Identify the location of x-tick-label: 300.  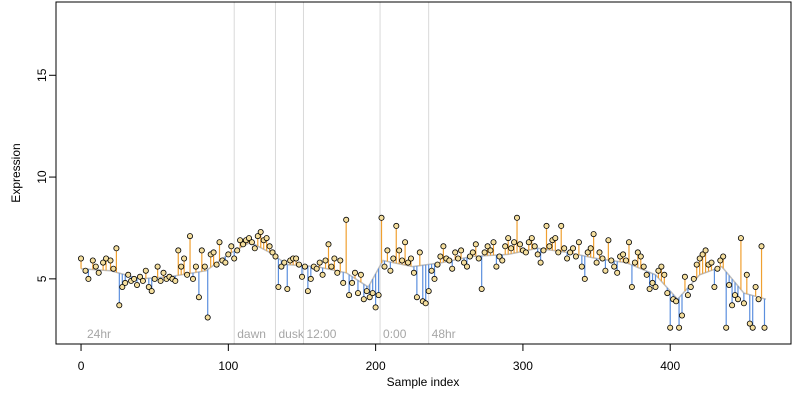
(523, 366).